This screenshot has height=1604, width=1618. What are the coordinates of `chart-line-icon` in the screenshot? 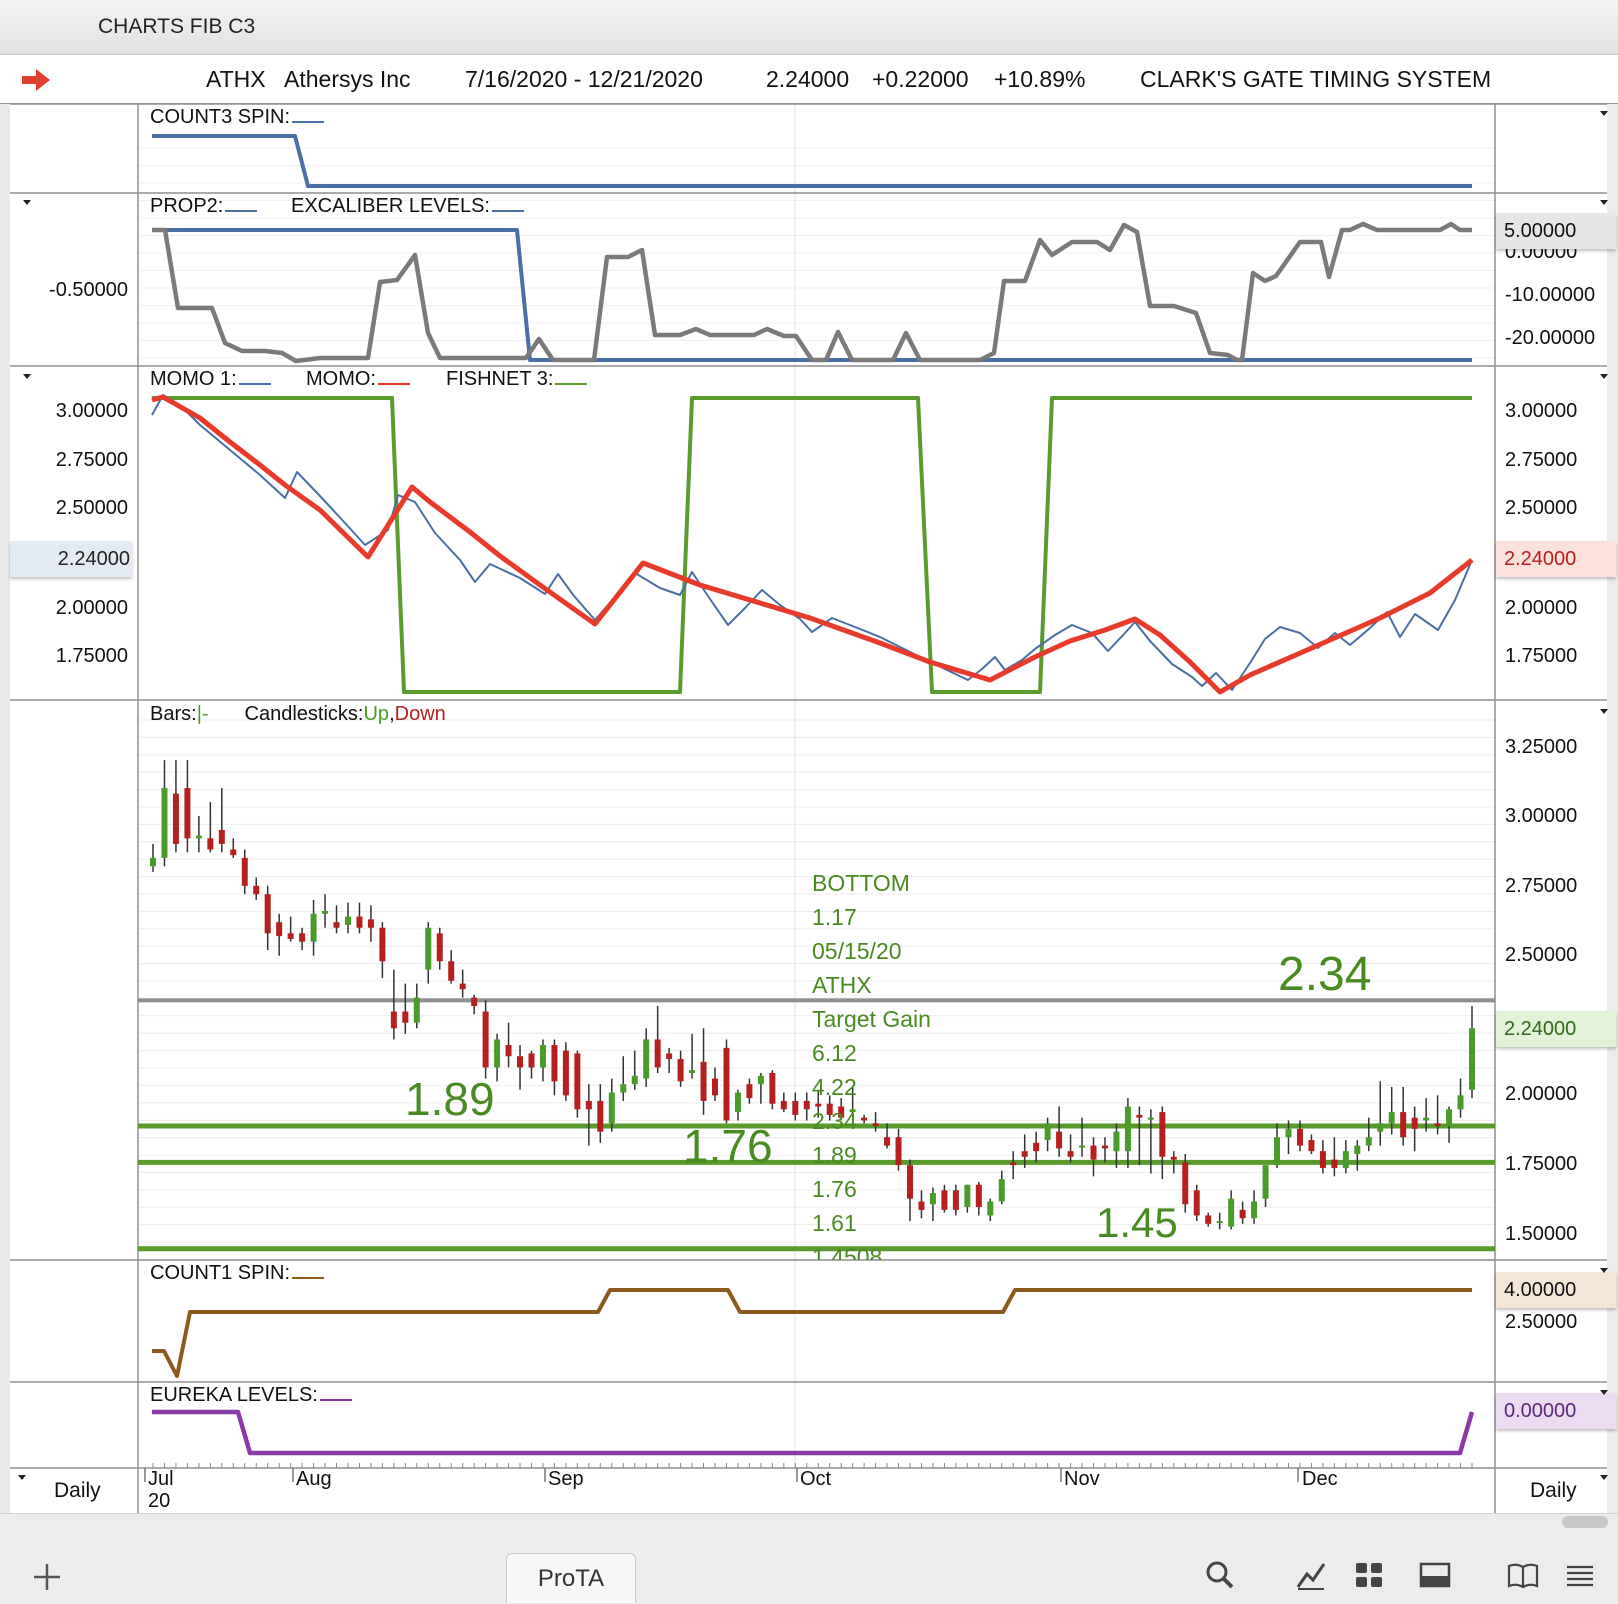 It's located at (1311, 1575).